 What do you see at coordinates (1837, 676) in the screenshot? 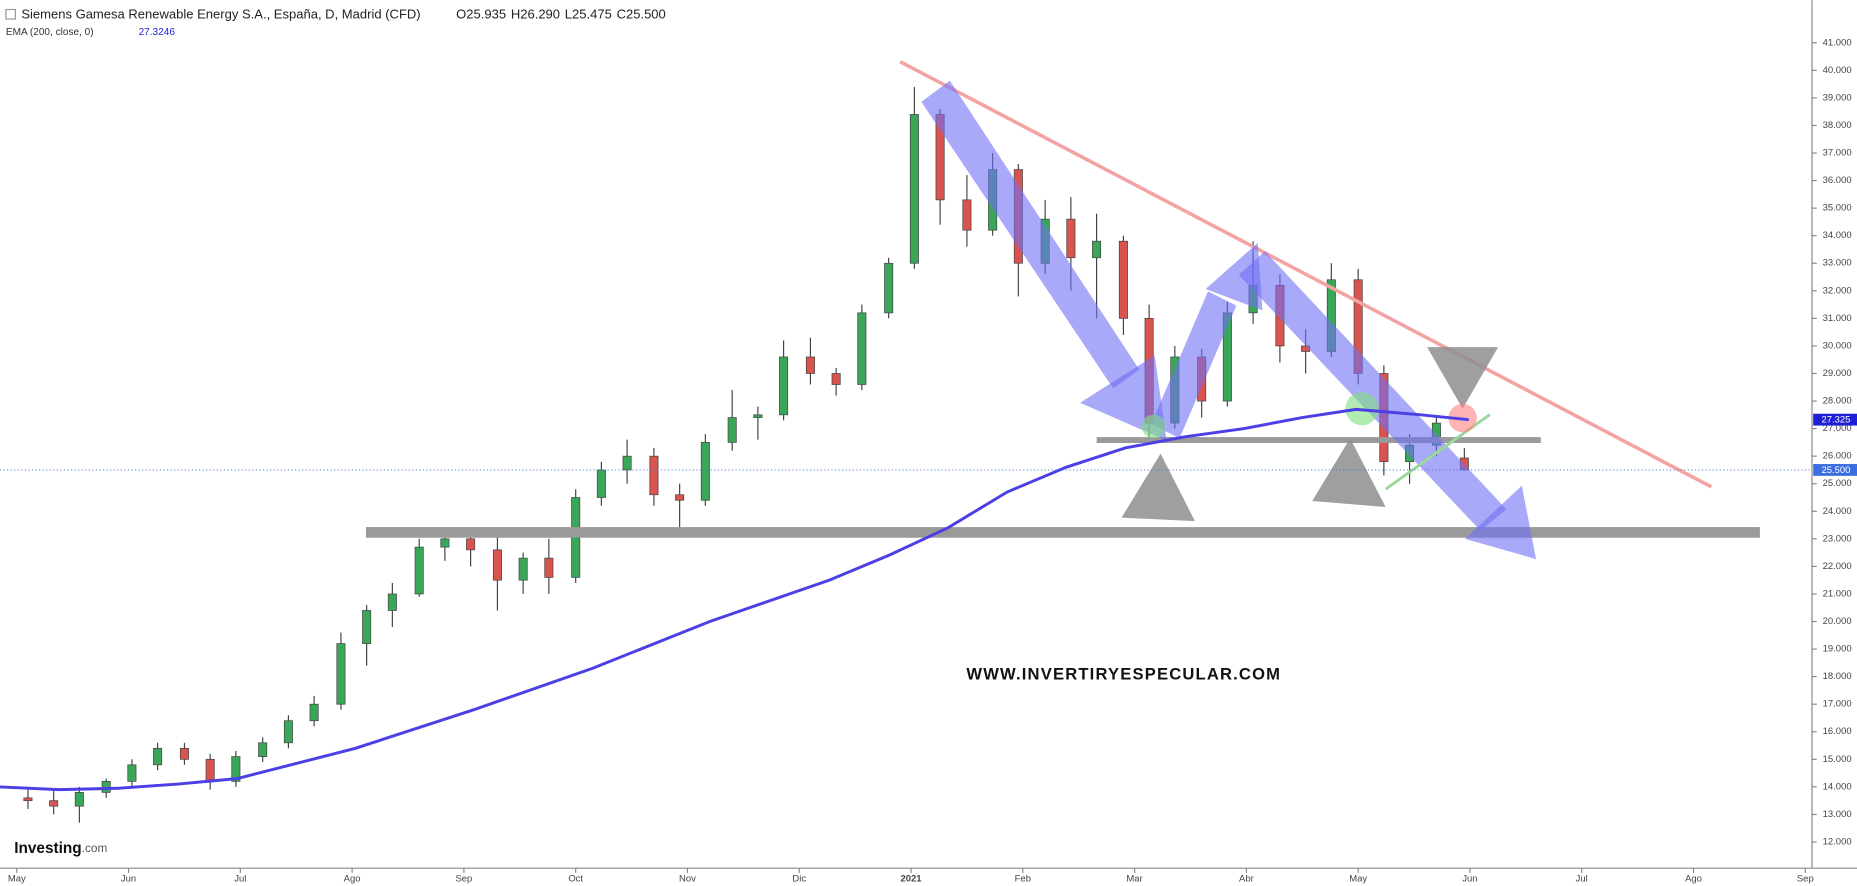
I see `y-tick-label: 18.000` at bounding box center [1837, 676].